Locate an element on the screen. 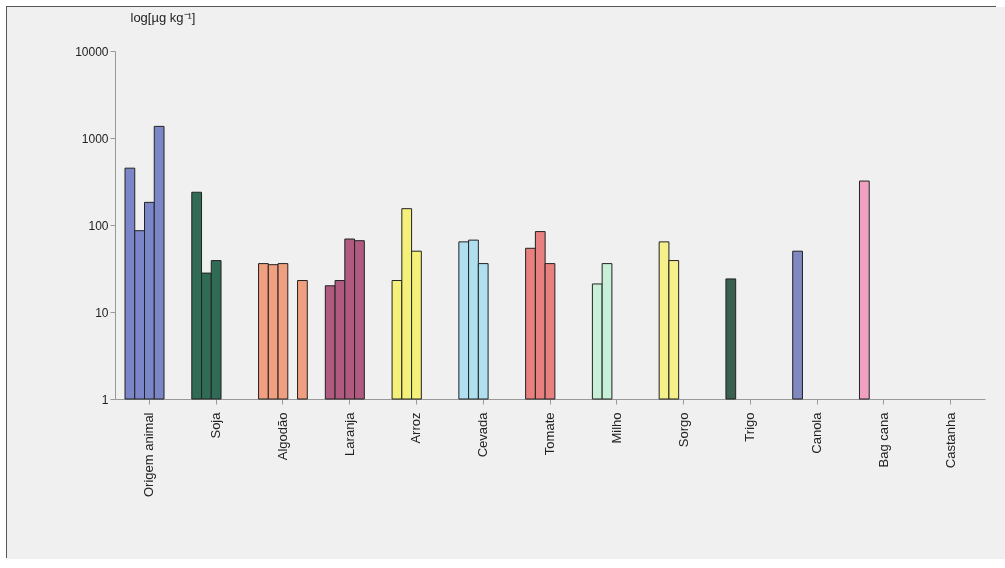 This screenshot has height=568, width=1005. x-tick-label: Algodão is located at coordinates (282, 436).